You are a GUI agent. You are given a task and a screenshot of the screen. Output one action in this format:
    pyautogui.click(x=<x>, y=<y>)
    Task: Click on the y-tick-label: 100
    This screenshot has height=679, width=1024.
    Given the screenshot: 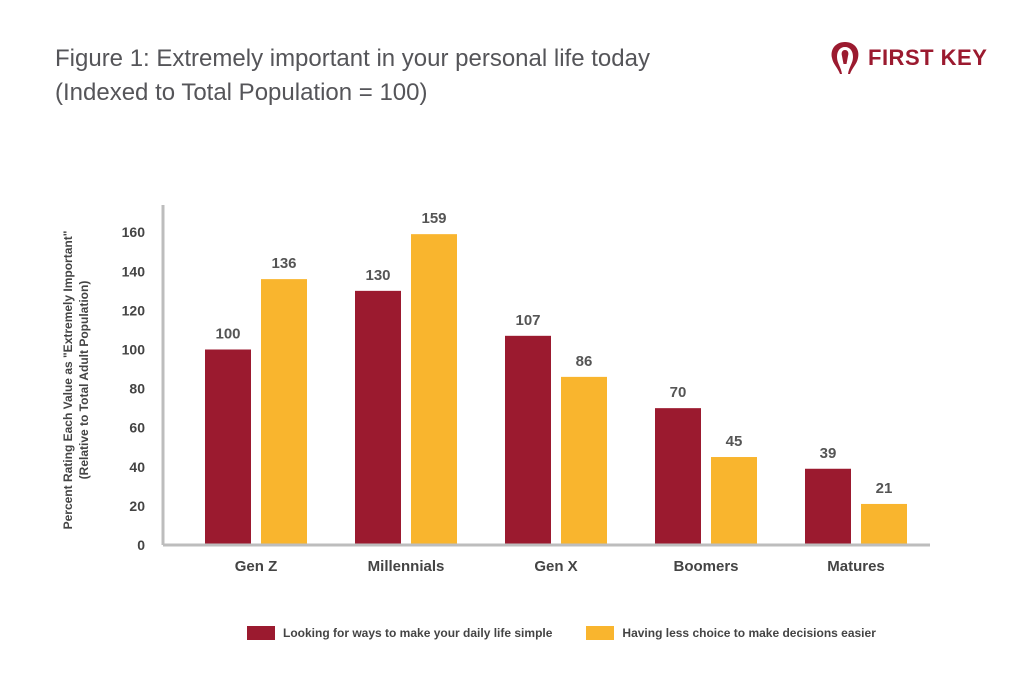 What is the action you would take?
    pyautogui.click(x=134, y=350)
    